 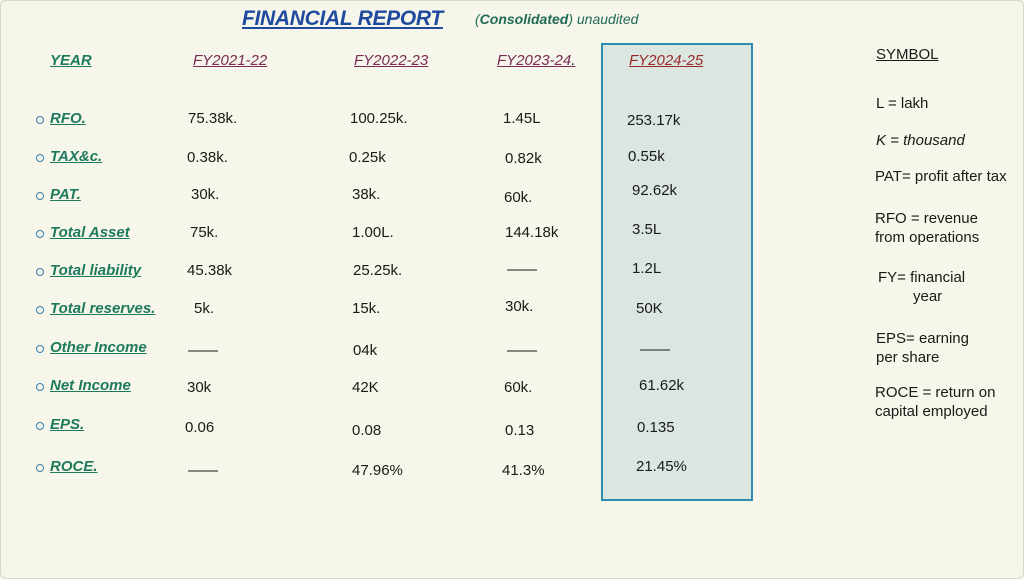 I want to click on report-subtitle: (Consolidated) unaudited, so click(x=556, y=19).